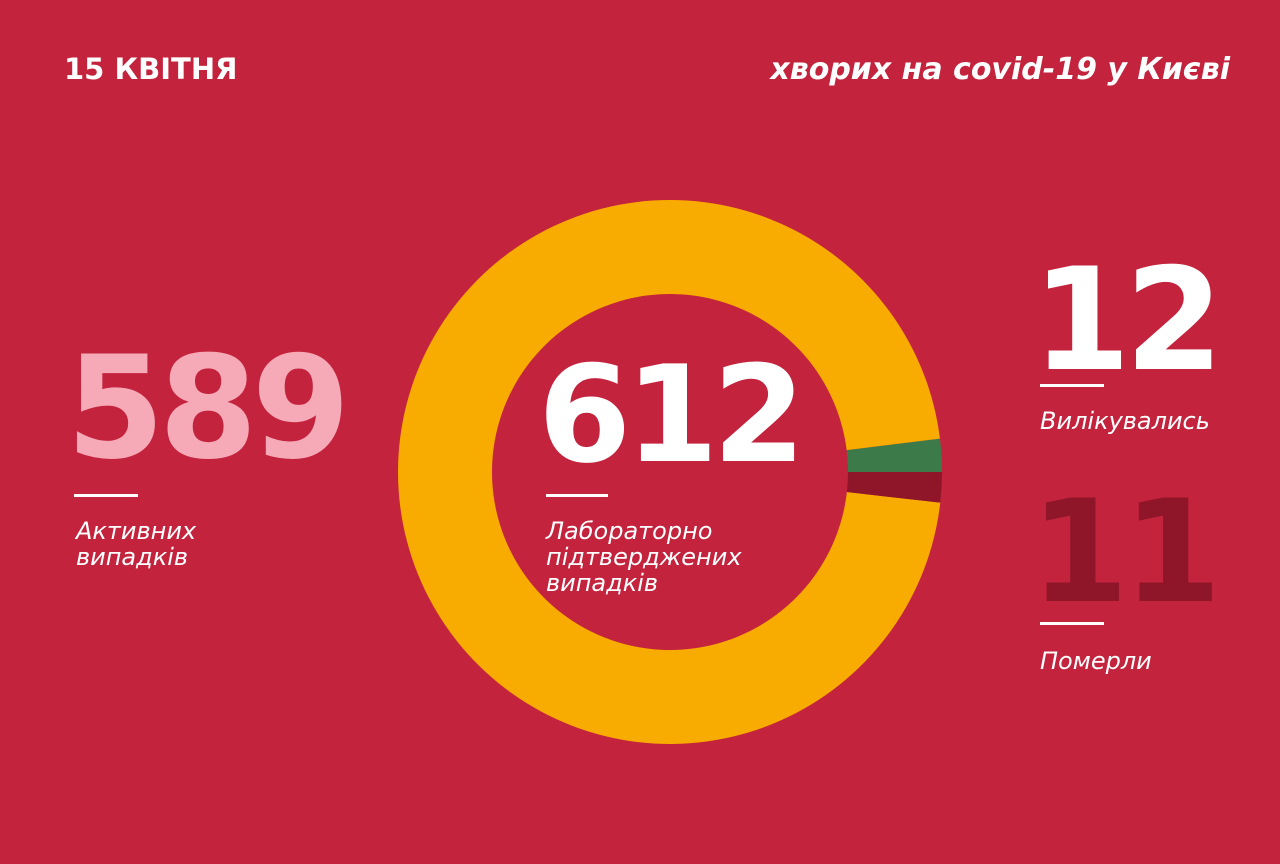 This screenshot has height=864, width=1280. I want to click on recovered-divider, so click(1072, 385).